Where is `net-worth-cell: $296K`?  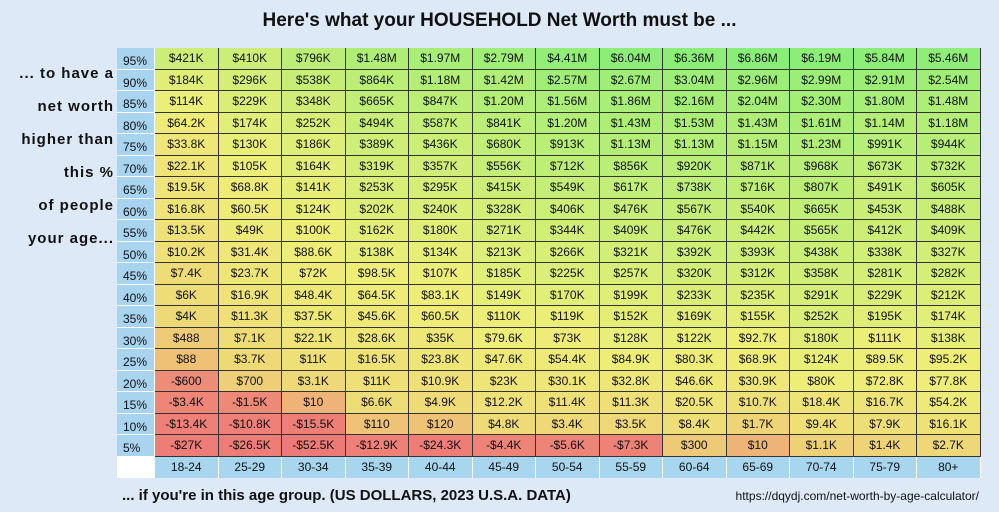
net-worth-cell: $296K is located at coordinates (250, 80).